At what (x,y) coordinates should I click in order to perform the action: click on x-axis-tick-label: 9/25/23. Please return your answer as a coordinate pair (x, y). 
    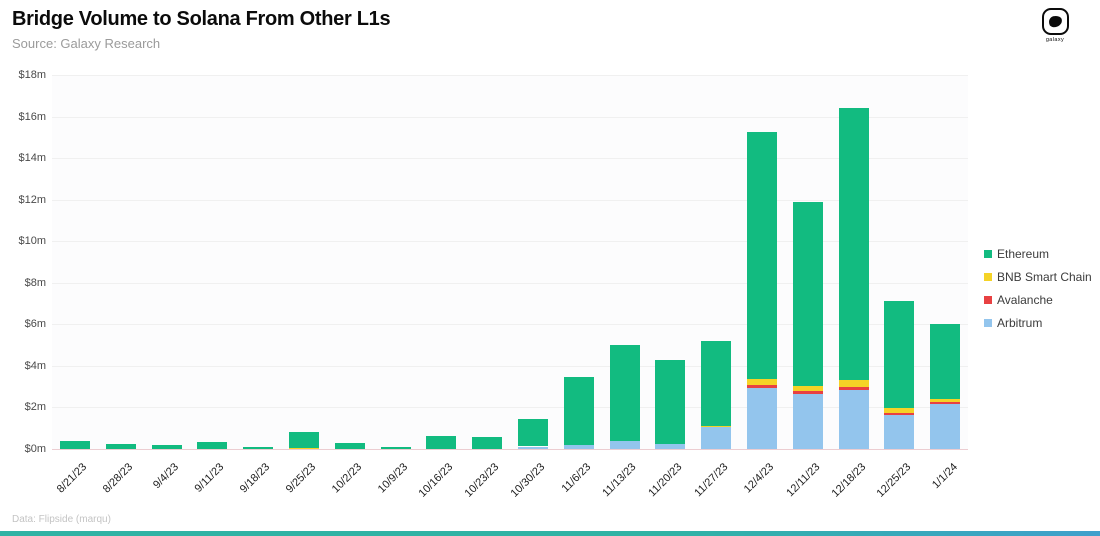
    Looking at the image, I should click on (301, 478).